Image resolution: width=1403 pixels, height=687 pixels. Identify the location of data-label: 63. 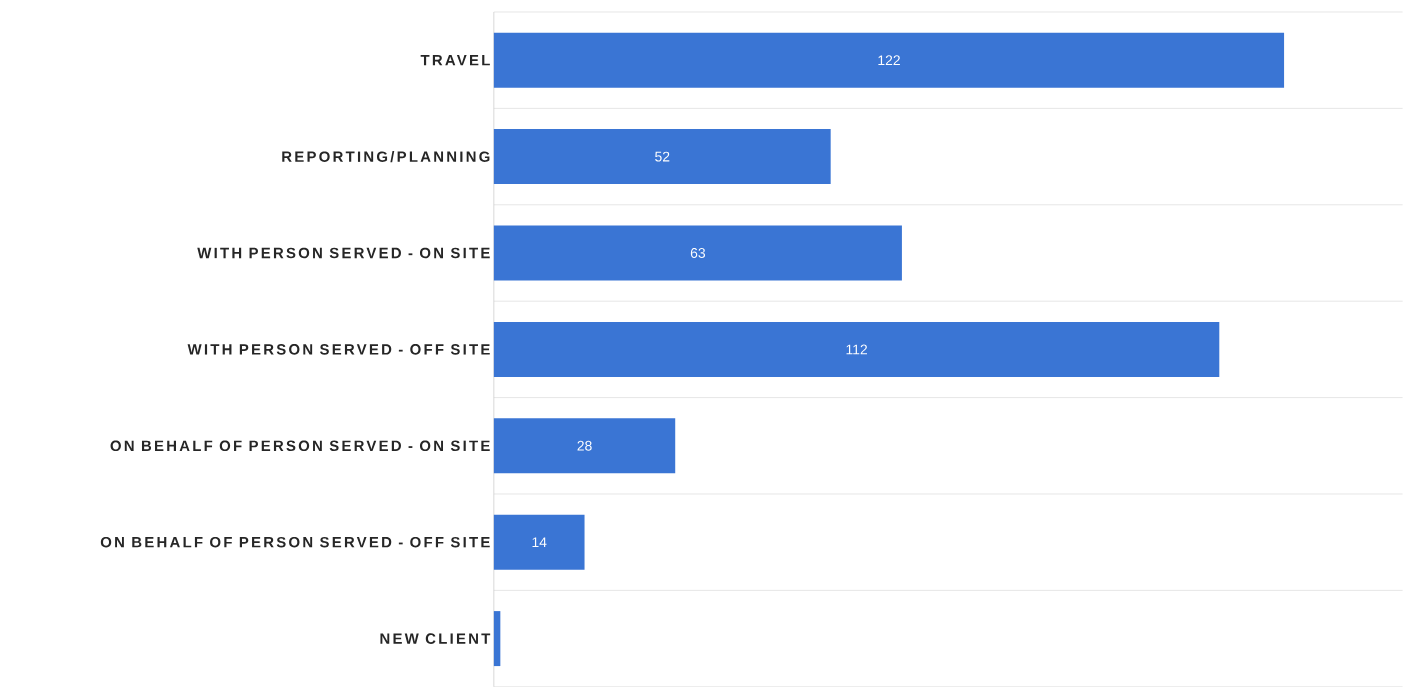
(698, 252).